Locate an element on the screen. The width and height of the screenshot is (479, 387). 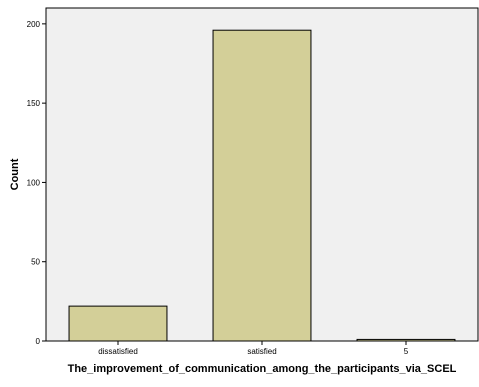
bar-dissatisfied is located at coordinates (118, 323).